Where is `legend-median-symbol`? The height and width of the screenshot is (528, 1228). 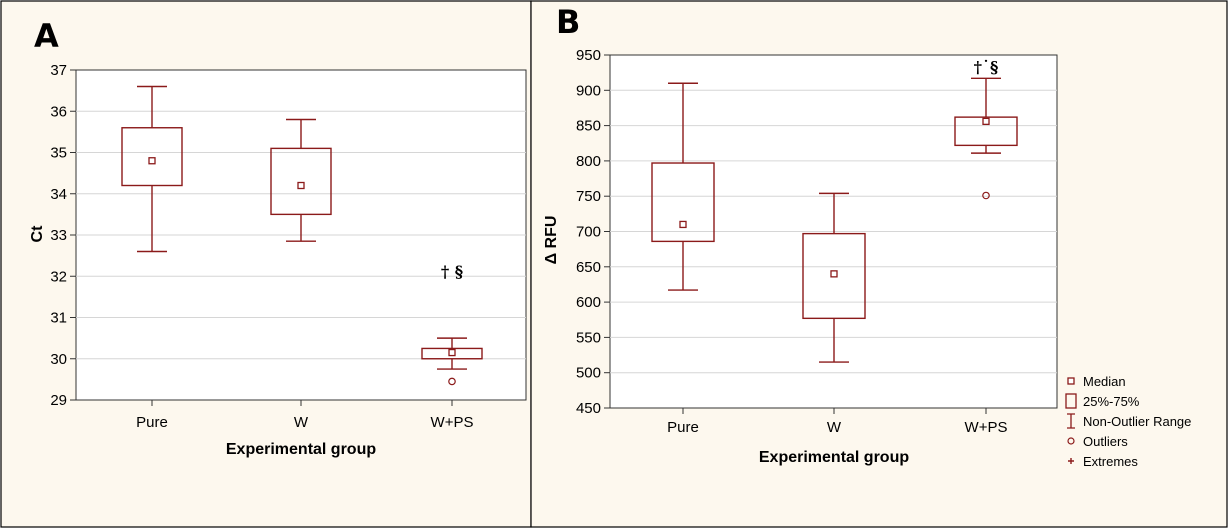 legend-median-symbol is located at coordinates (1071, 381).